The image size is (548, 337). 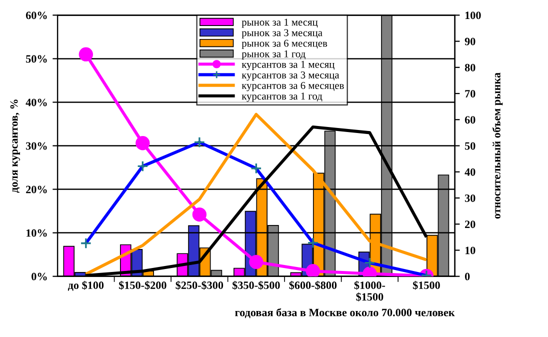 I want to click on y2-tick-label: 70, so click(x=470, y=94).